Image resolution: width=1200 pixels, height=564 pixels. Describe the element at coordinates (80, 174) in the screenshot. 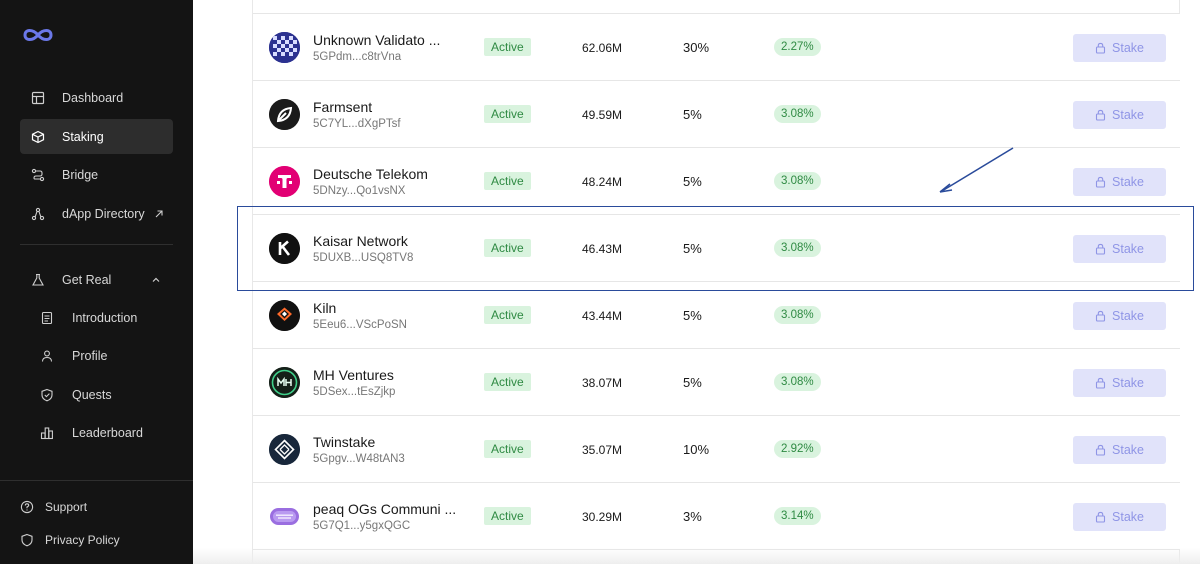

I see `nav-bridge-label: Bridge` at that location.